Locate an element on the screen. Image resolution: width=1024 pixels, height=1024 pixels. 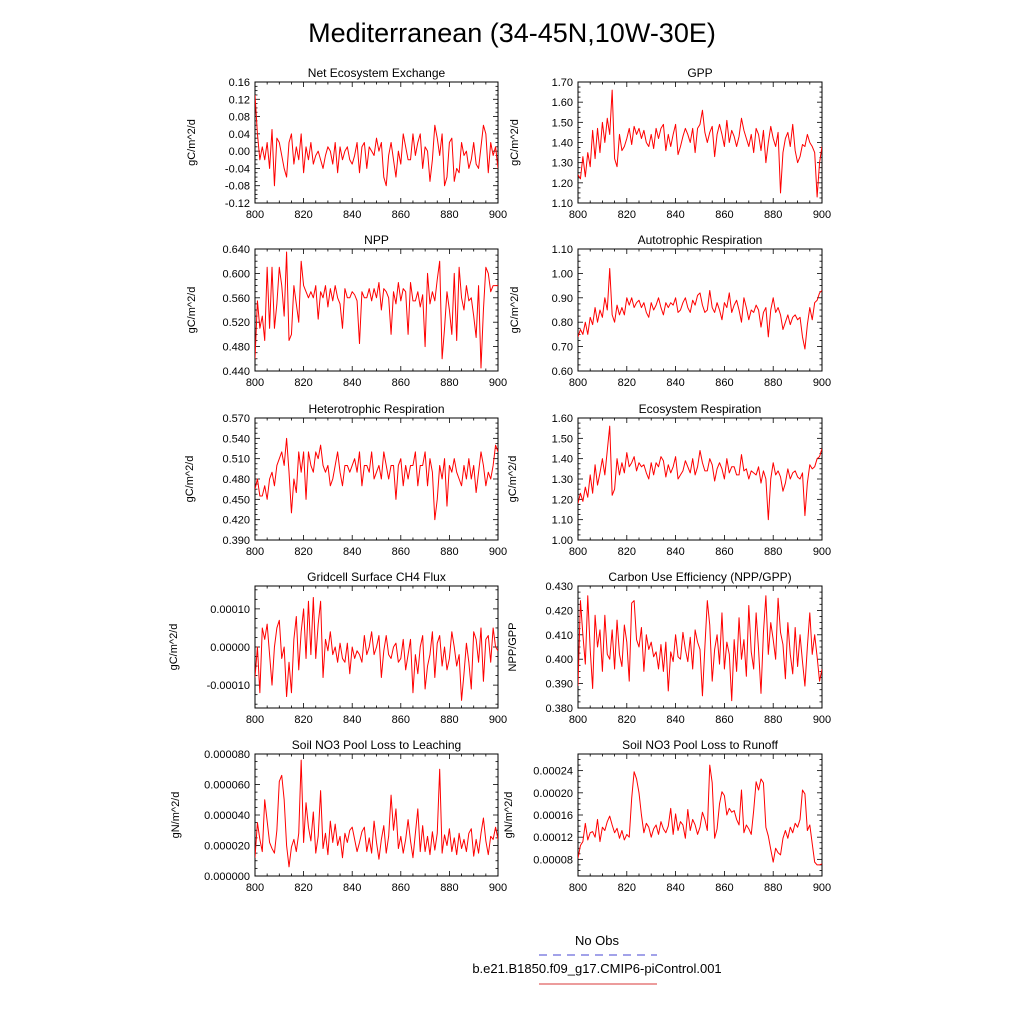
y-tick-label: 0.70 is located at coordinates (562, 348).